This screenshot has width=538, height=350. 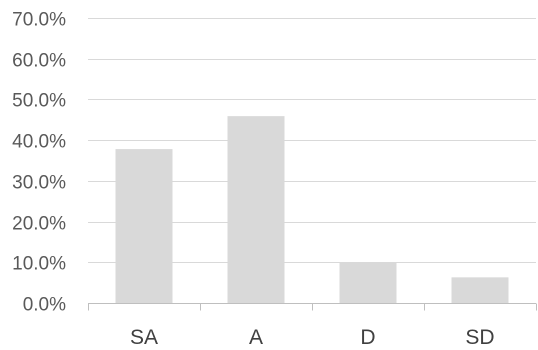 What do you see at coordinates (39, 20) in the screenshot?
I see `y-tick-label: 70.0%` at bounding box center [39, 20].